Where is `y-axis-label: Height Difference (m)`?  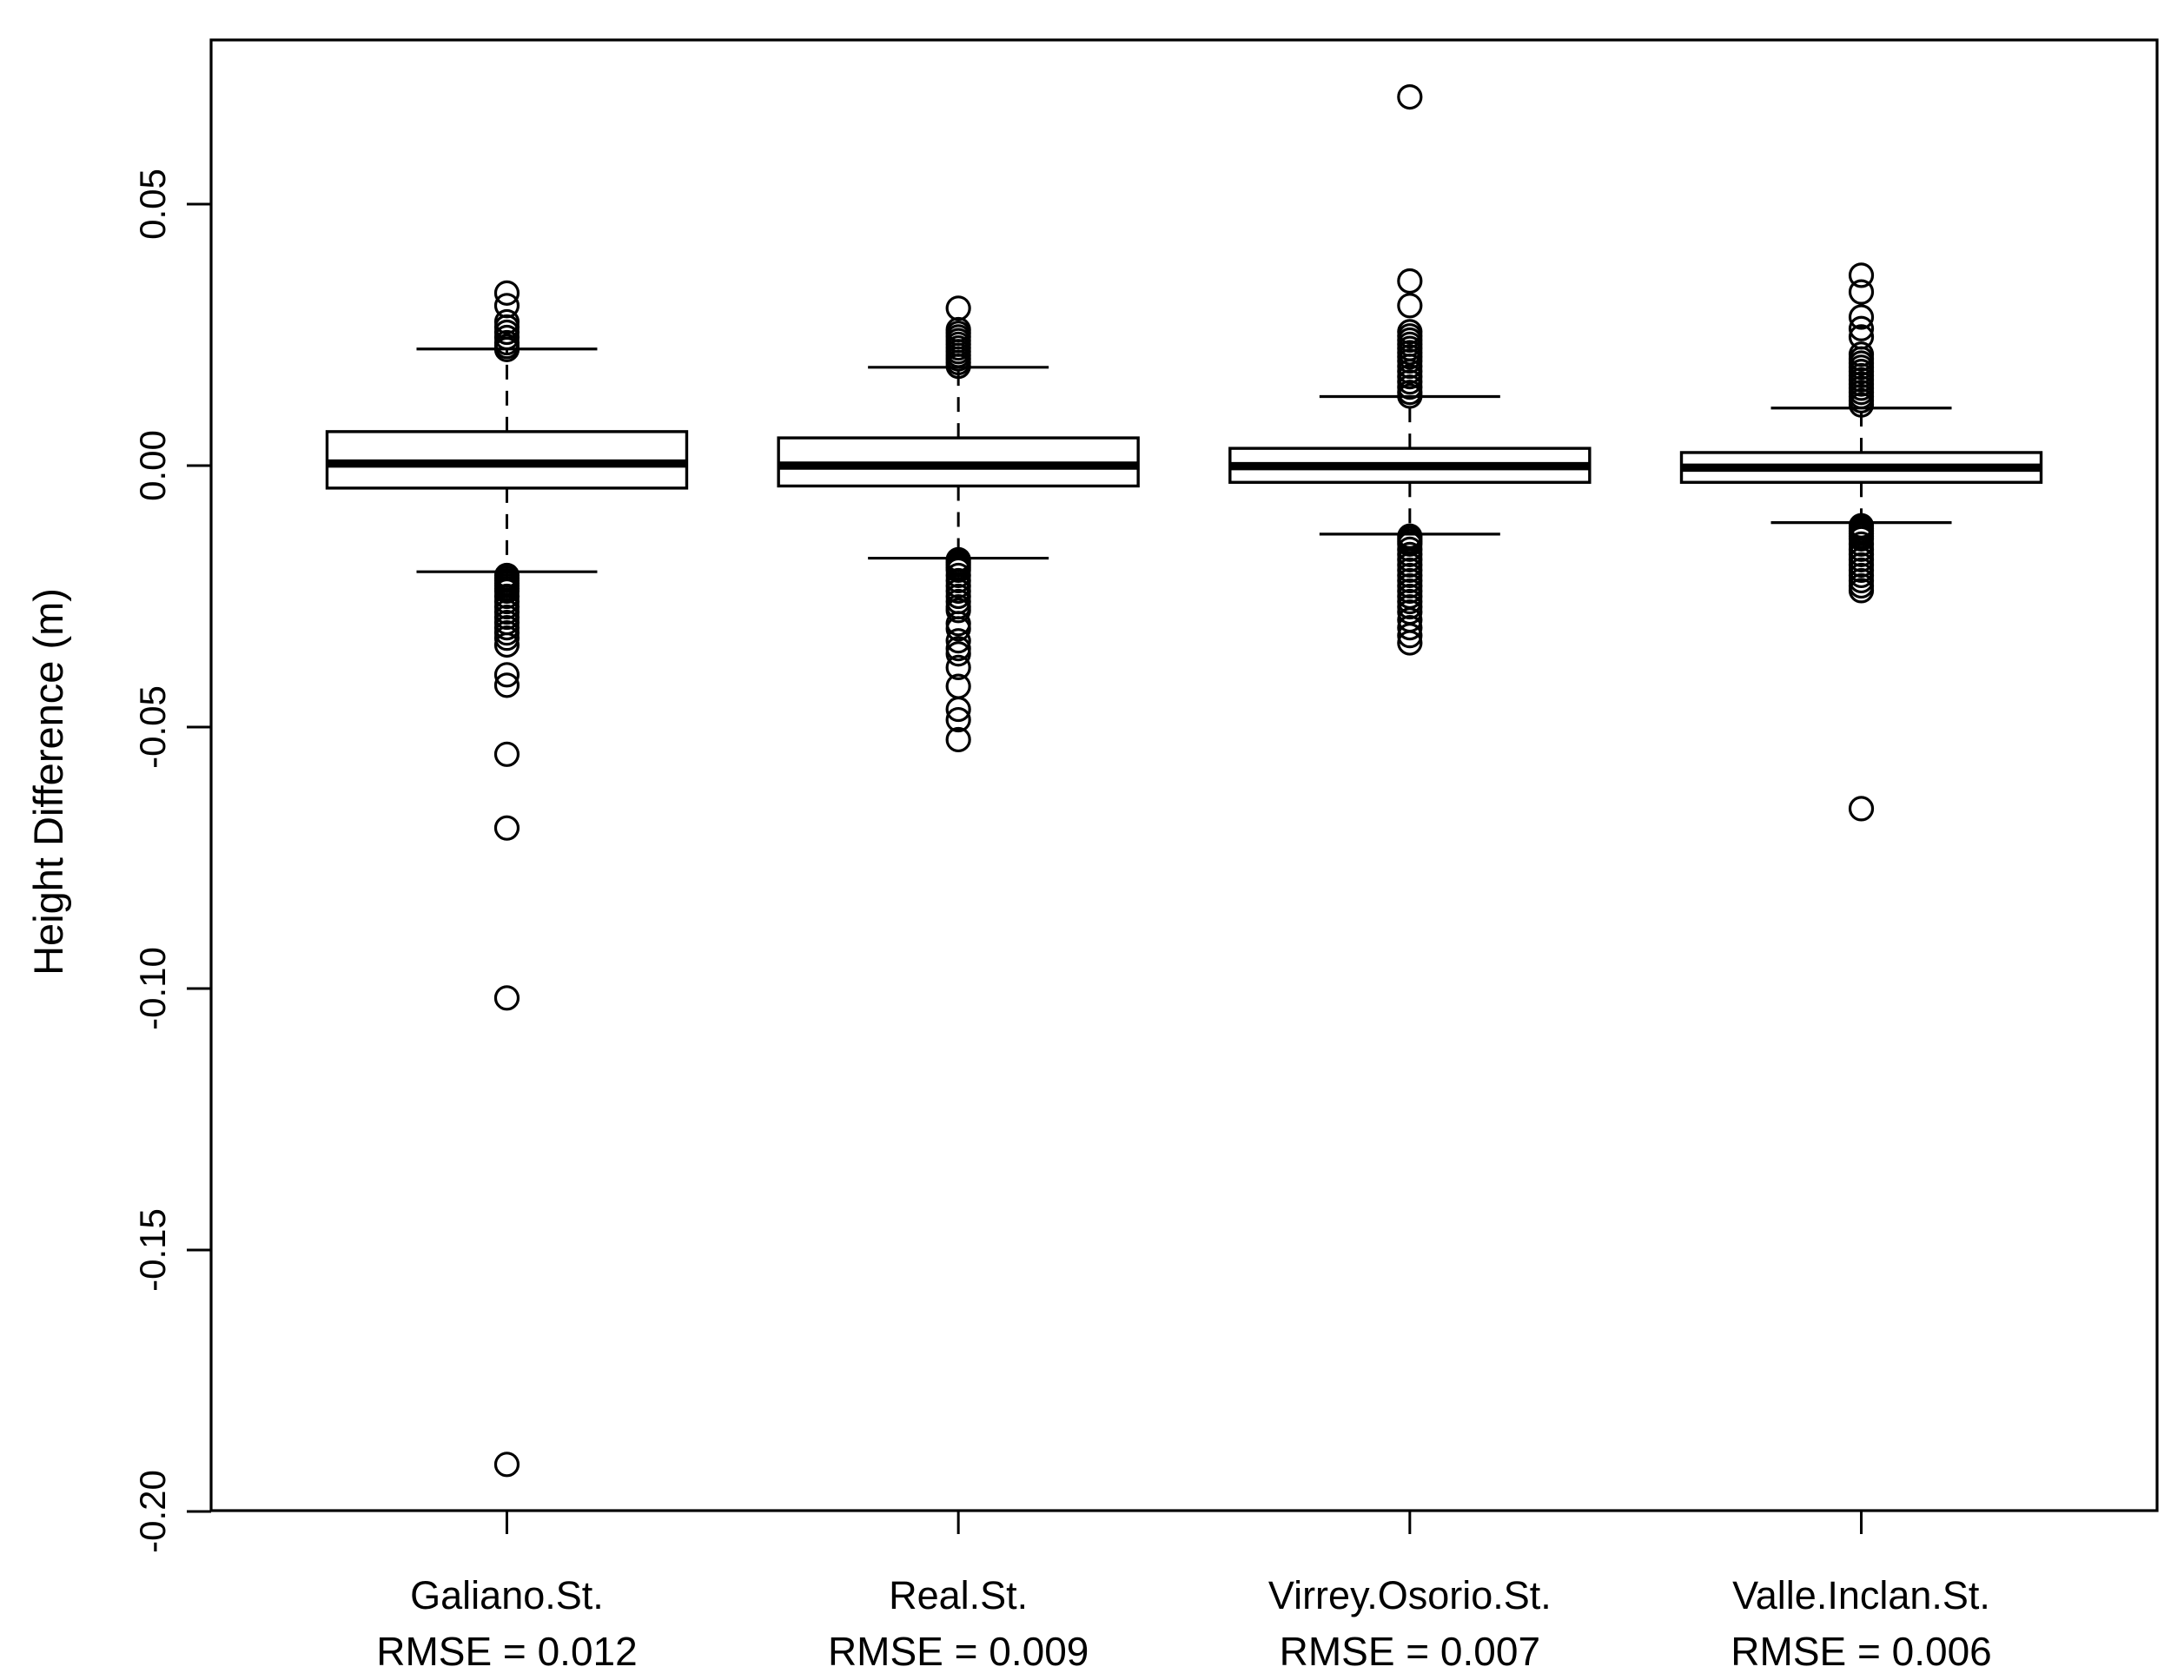
y-axis-label: Height Difference (m) is located at coordinates (48, 782).